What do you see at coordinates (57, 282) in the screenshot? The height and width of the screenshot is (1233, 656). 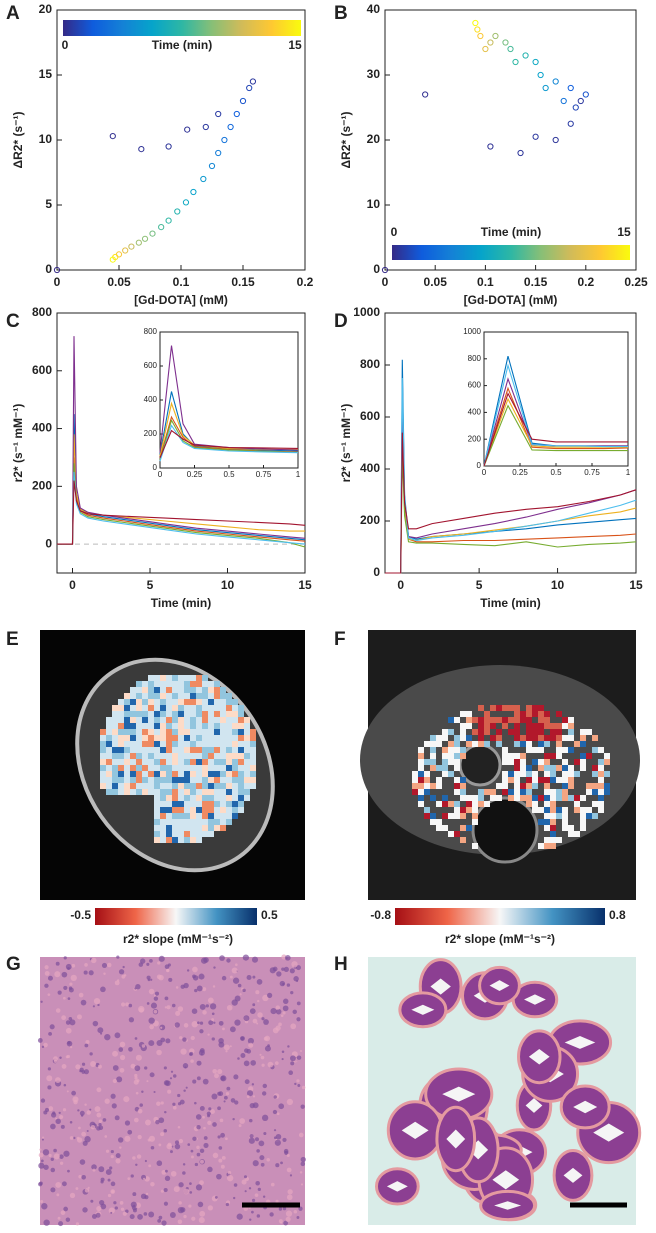 I see `x-tick-label: 0` at bounding box center [57, 282].